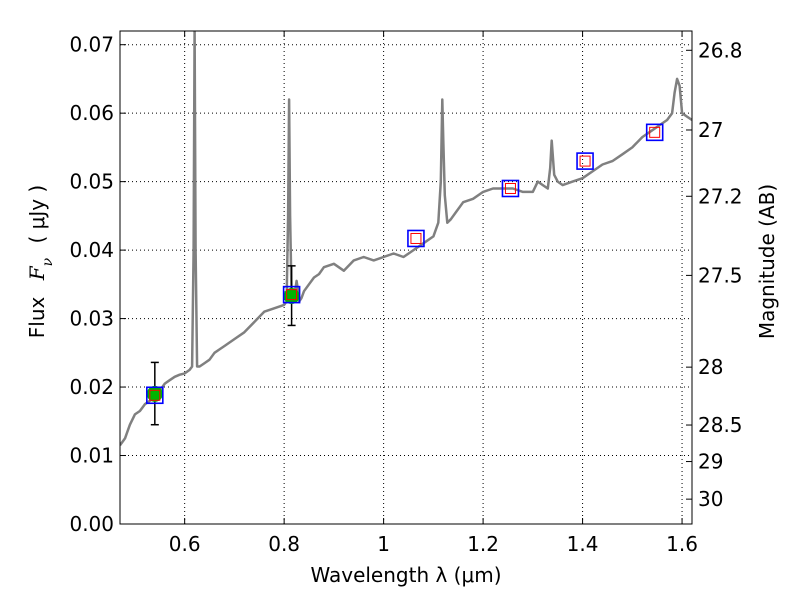 This screenshot has height=600, width=800. I want to click on x-tick-label: 1, so click(383, 544).